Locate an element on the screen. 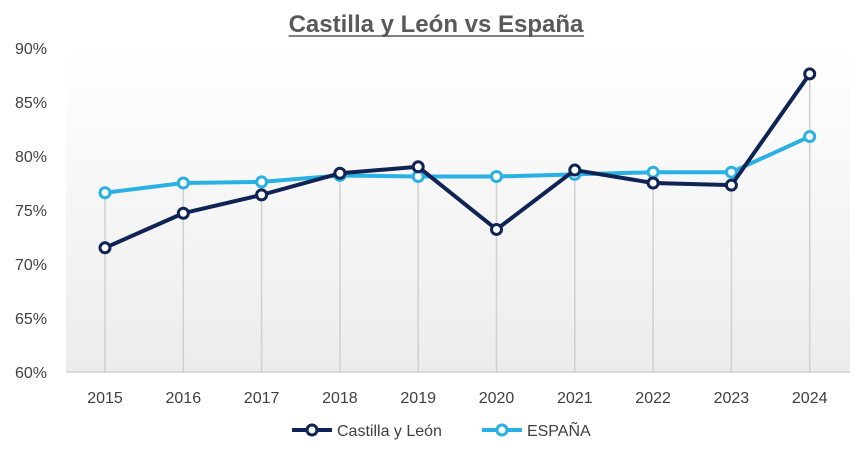 Image resolution: width=856 pixels, height=454 pixels. legend-item: ESPAÑA is located at coordinates (536, 430).